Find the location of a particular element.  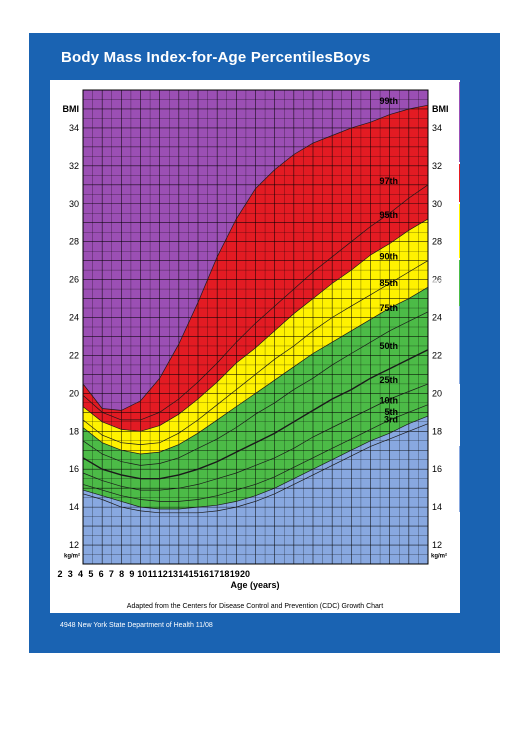

y-tick-label-right: 30 is located at coordinates (437, 204).